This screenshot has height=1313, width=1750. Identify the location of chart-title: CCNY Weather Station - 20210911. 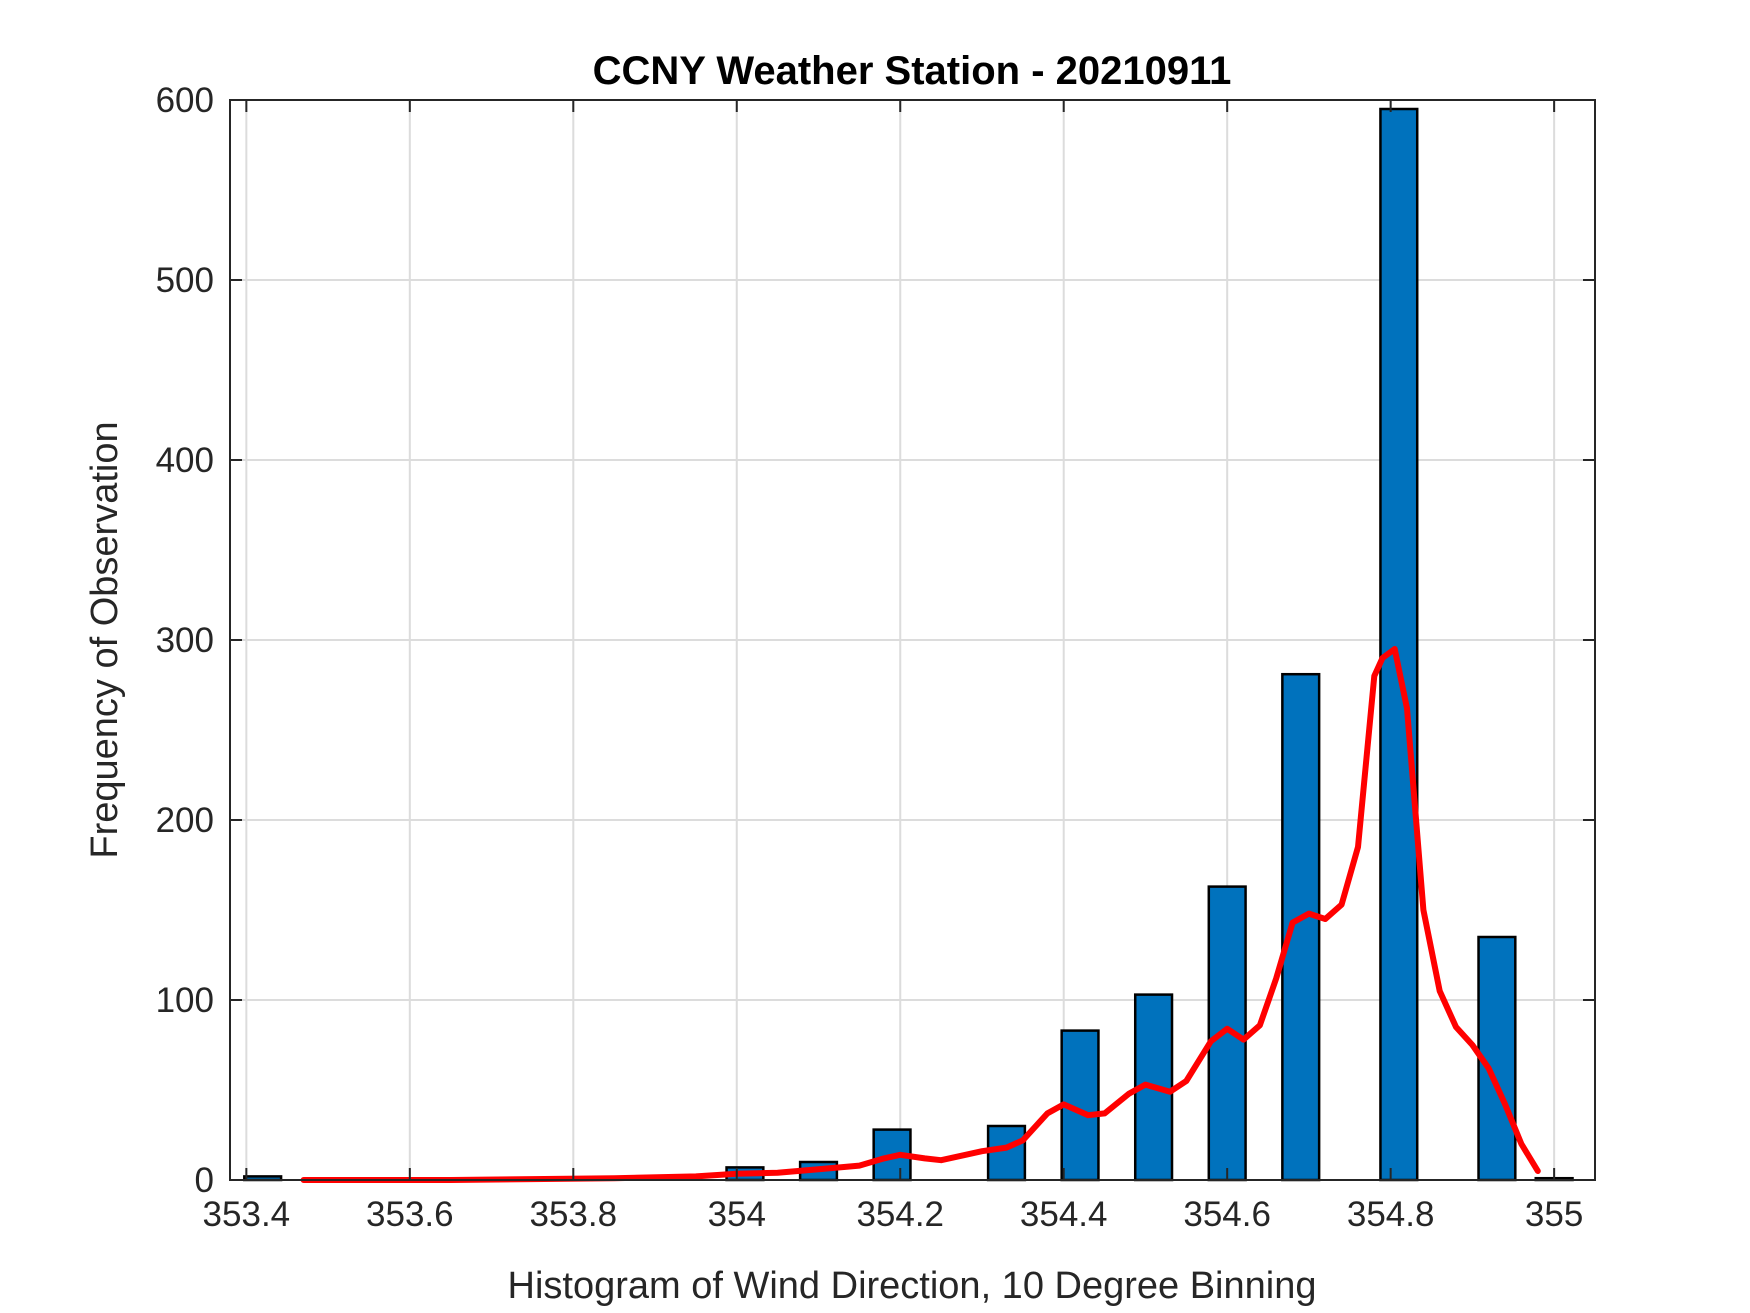
(912, 71).